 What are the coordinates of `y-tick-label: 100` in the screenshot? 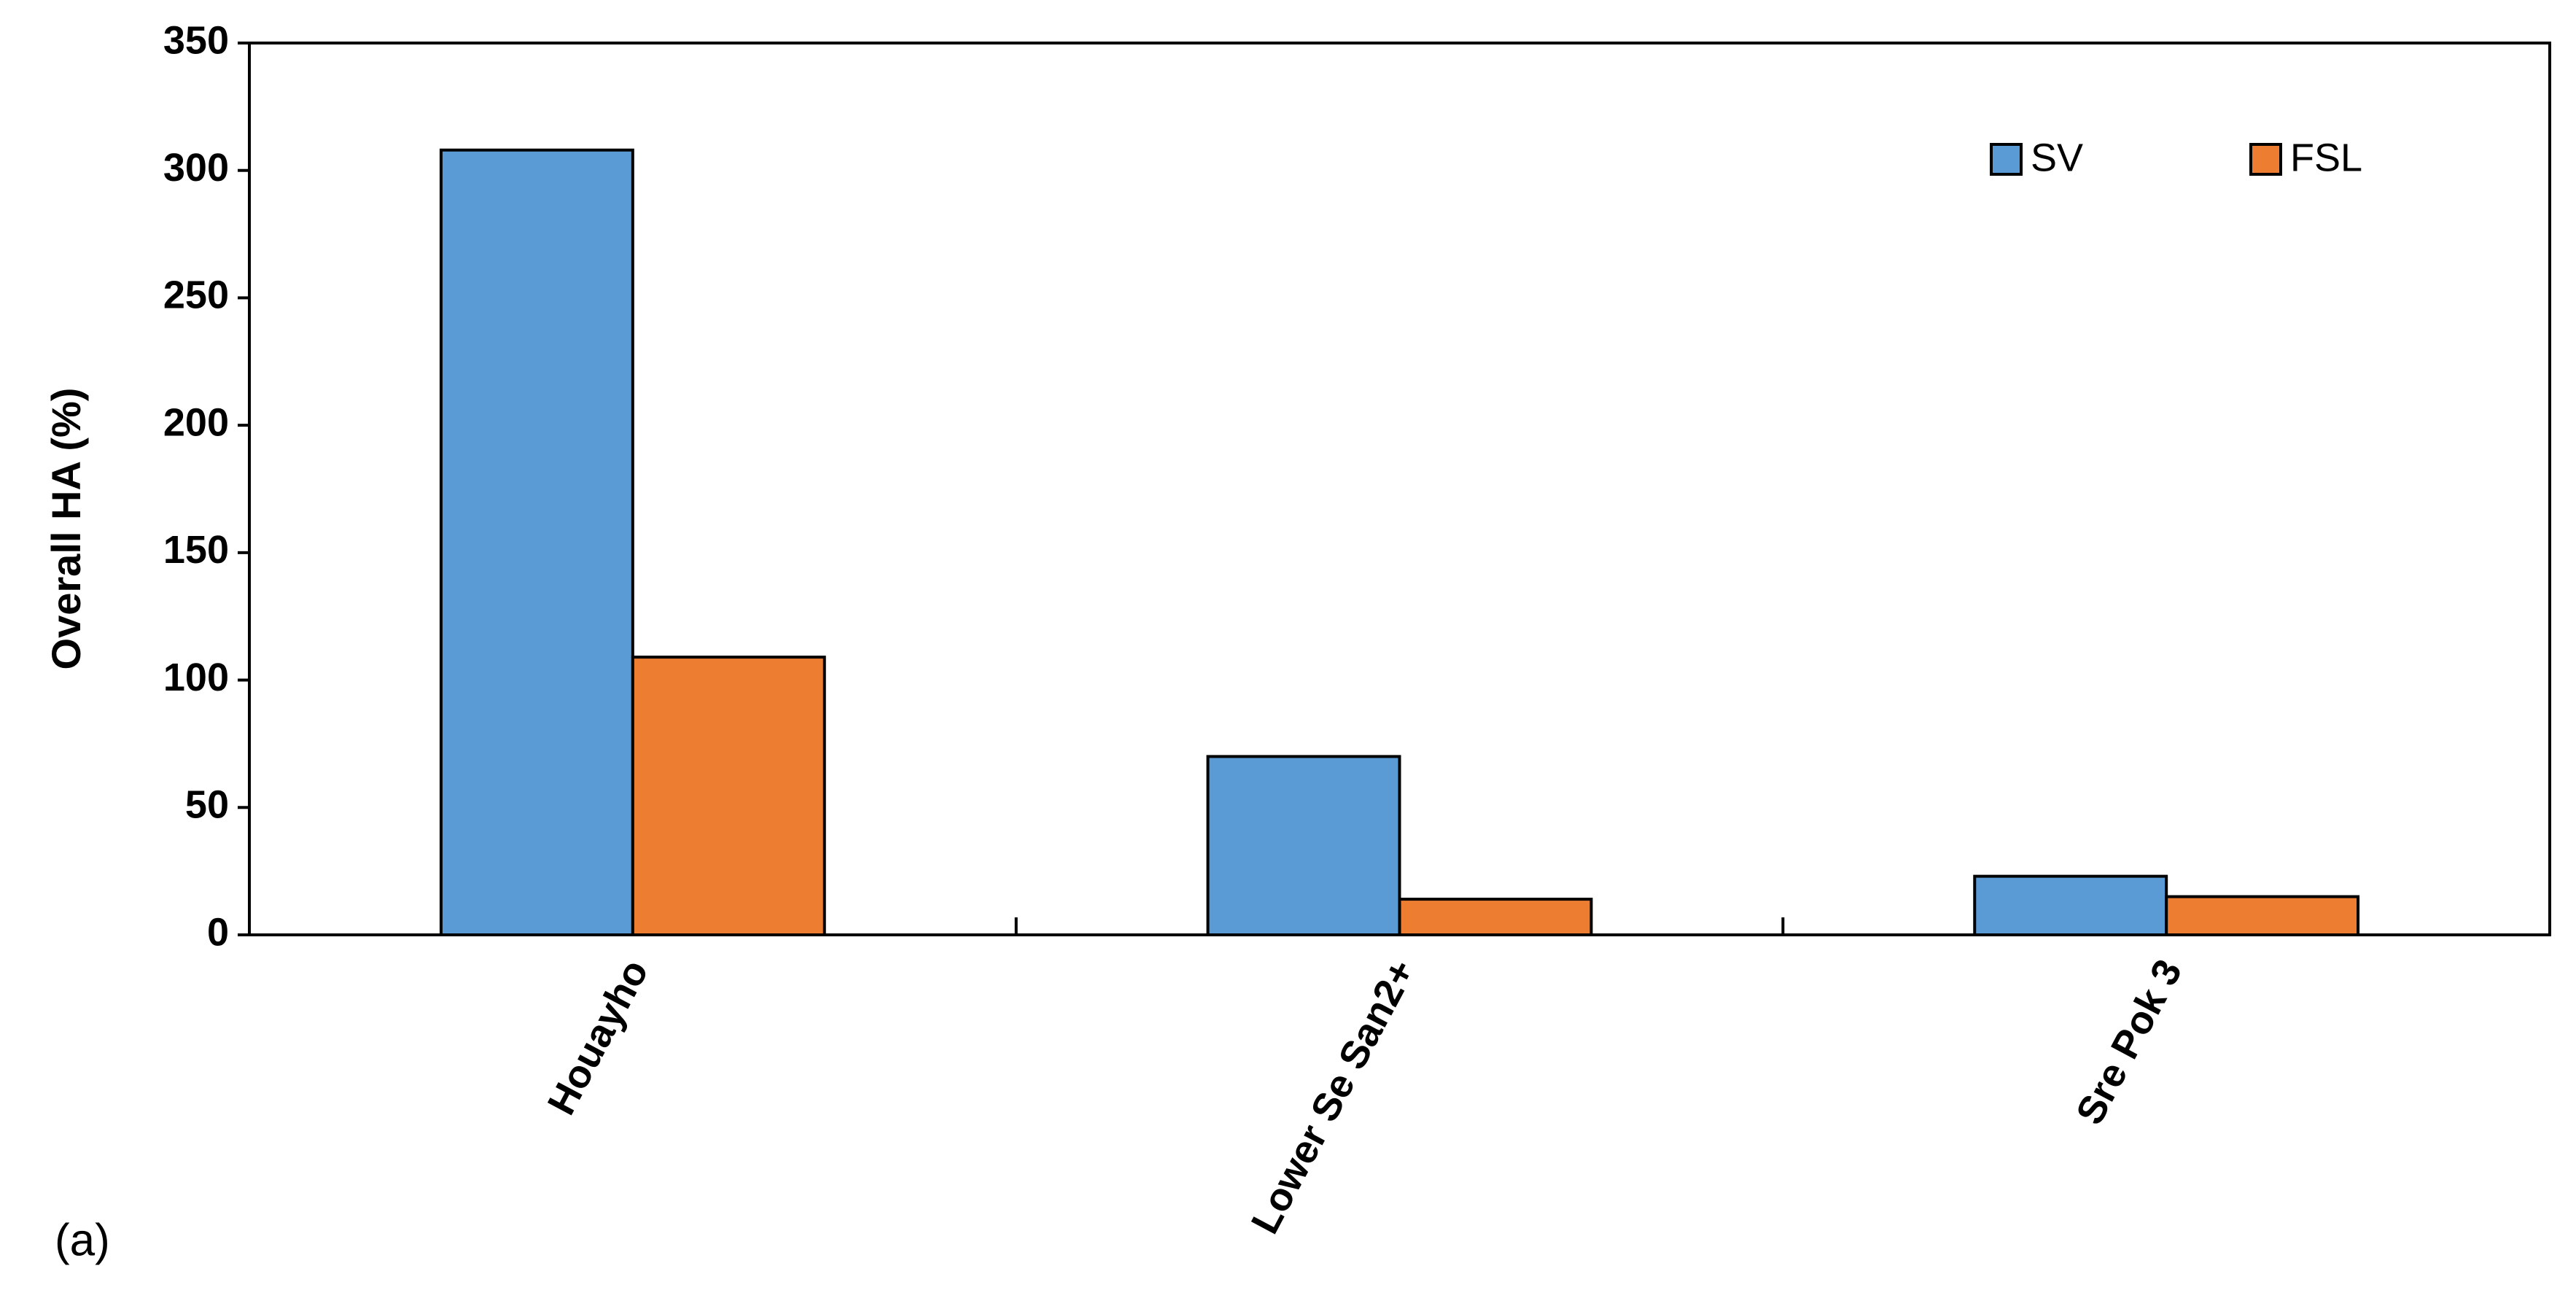 It's located at (196, 677).